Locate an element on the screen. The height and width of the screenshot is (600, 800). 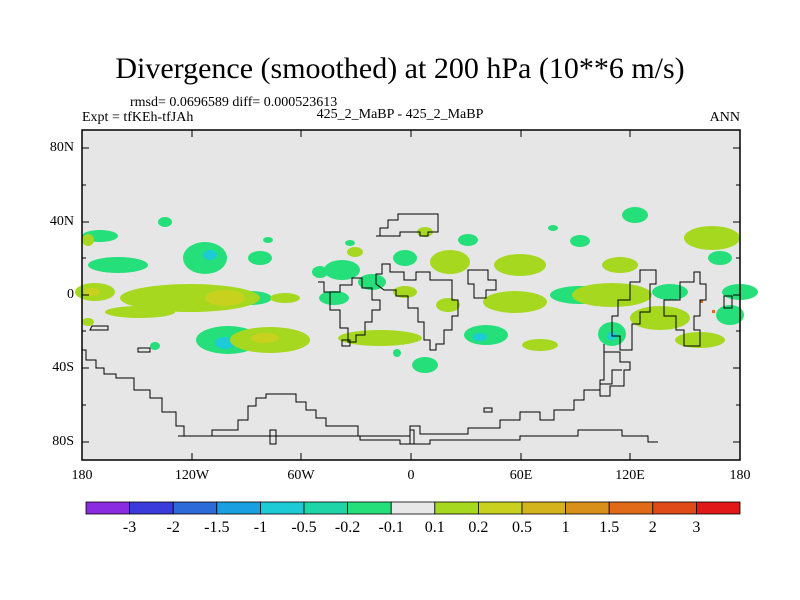
x-tick-label-180w: 180 is located at coordinates (82, 475).